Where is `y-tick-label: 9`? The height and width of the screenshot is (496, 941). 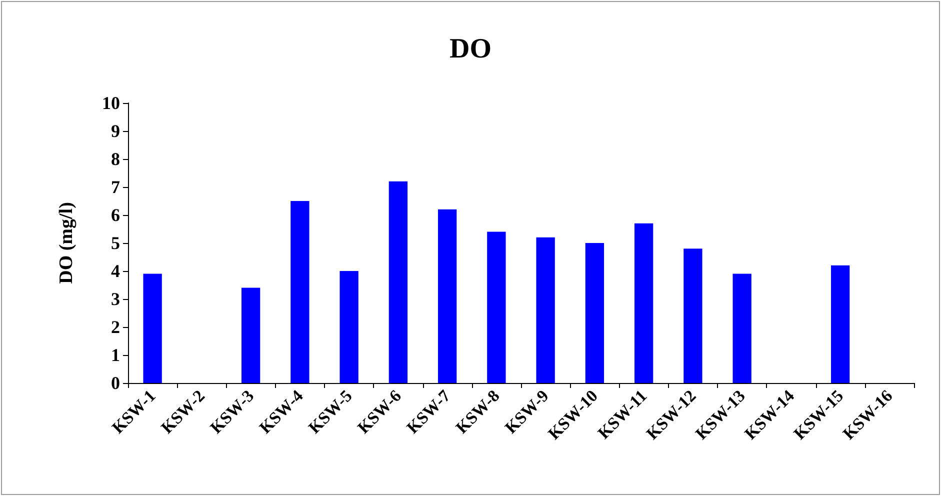
y-tick-label: 9 is located at coordinates (115, 131).